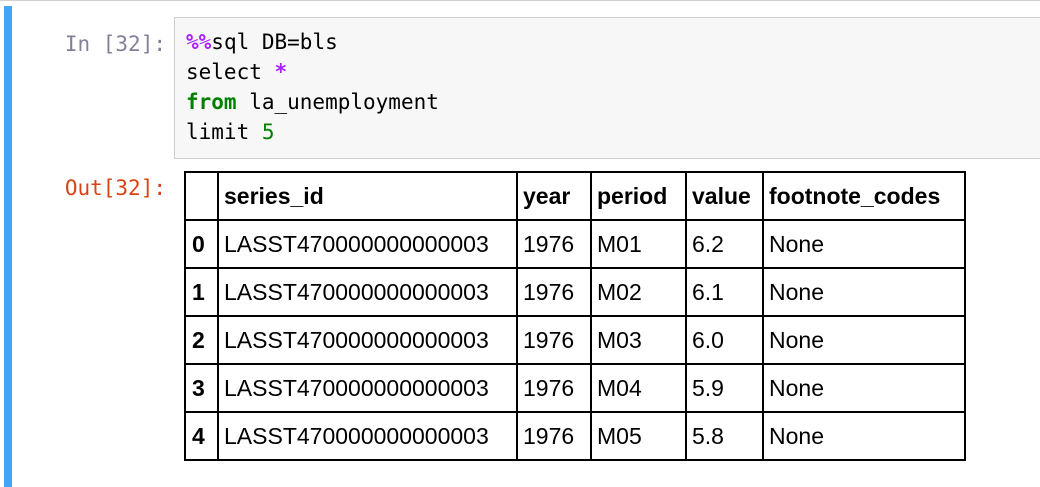 The height and width of the screenshot is (487, 1040). What do you see at coordinates (638, 436) in the screenshot?
I see `cell-period: M05` at bounding box center [638, 436].